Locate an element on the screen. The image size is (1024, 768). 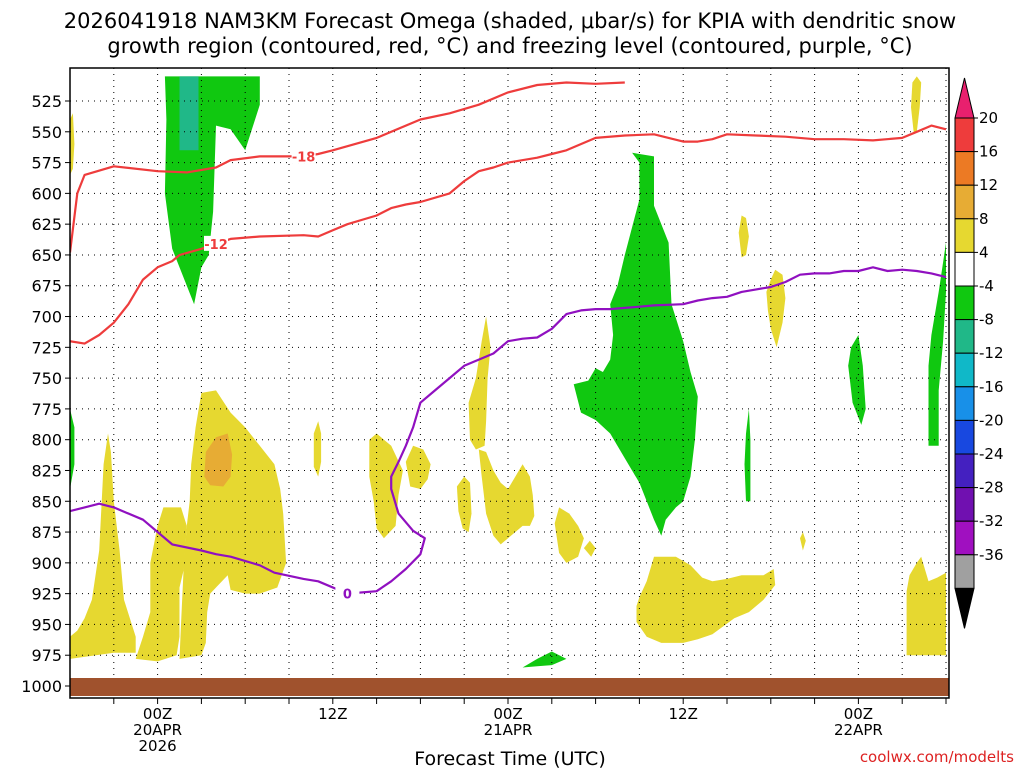
colorbar-label-10: -24 is located at coordinates (991, 454).